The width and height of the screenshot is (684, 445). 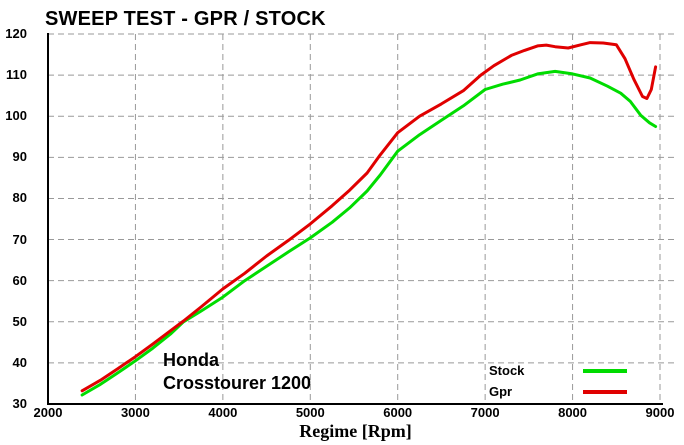 I want to click on x-tick-label: 8000, so click(x=573, y=412).